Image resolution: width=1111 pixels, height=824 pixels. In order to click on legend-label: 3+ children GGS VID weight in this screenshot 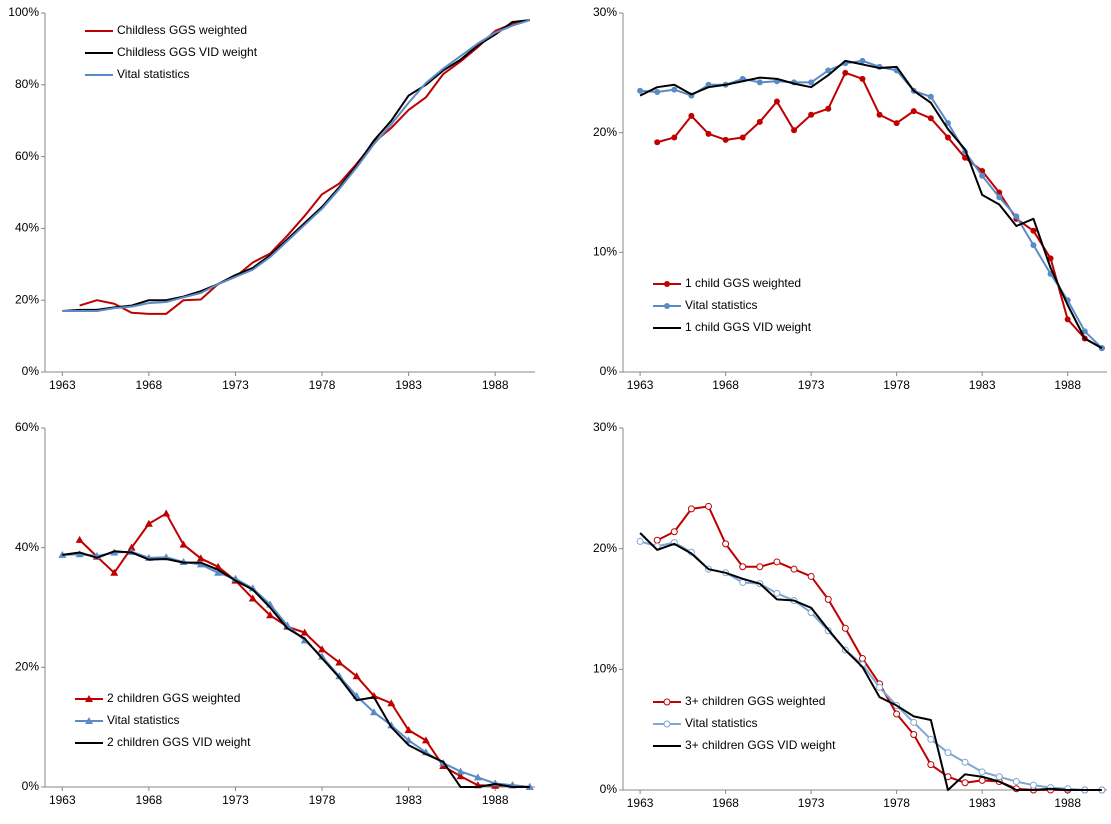, I will do `click(760, 745)`.